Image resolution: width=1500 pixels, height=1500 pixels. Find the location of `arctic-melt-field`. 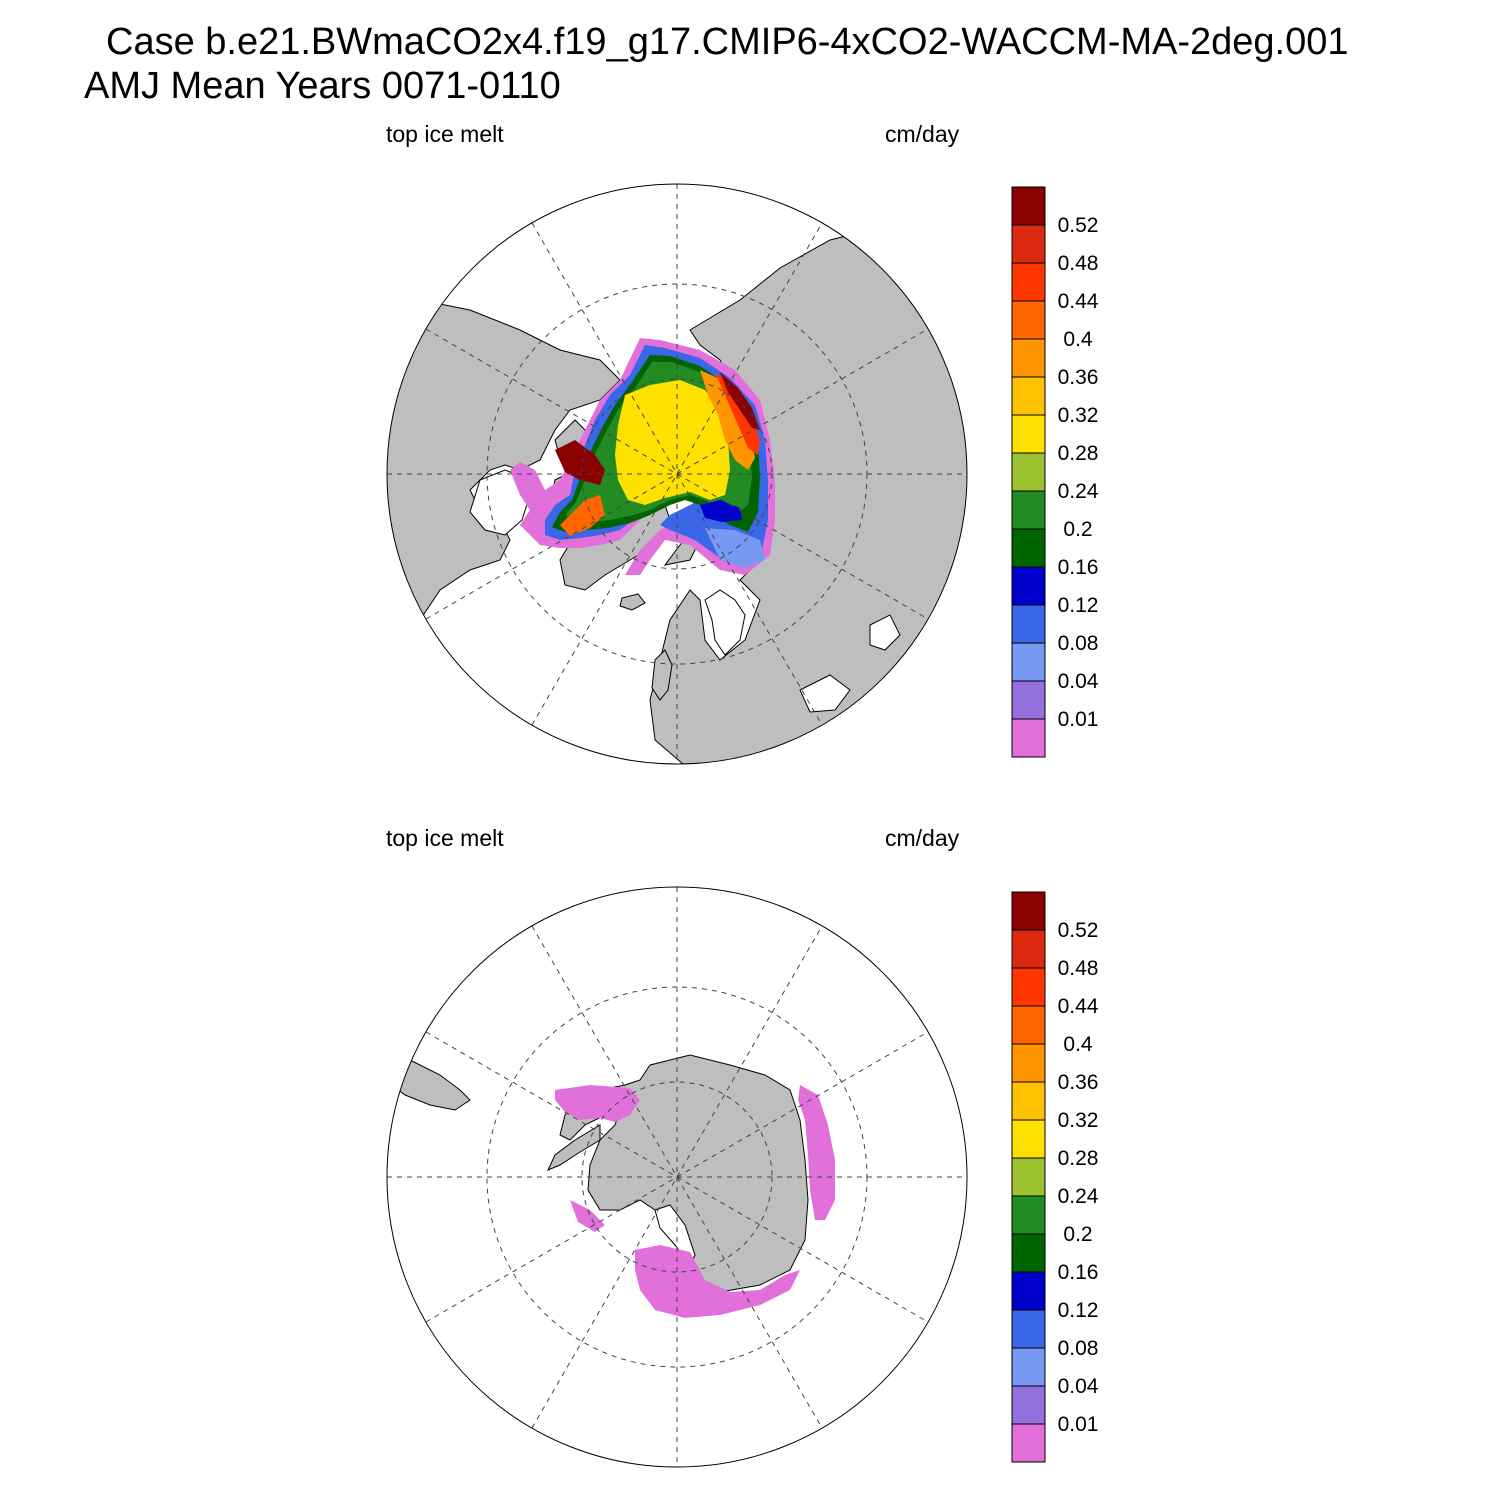

arctic-melt-field is located at coordinates (642, 456).